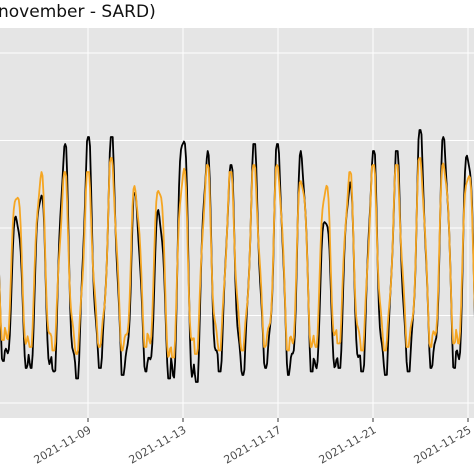  What do you see at coordinates (63, 444) in the screenshot?
I see `x-tick-label-1: 2021-11-09` at bounding box center [63, 444].